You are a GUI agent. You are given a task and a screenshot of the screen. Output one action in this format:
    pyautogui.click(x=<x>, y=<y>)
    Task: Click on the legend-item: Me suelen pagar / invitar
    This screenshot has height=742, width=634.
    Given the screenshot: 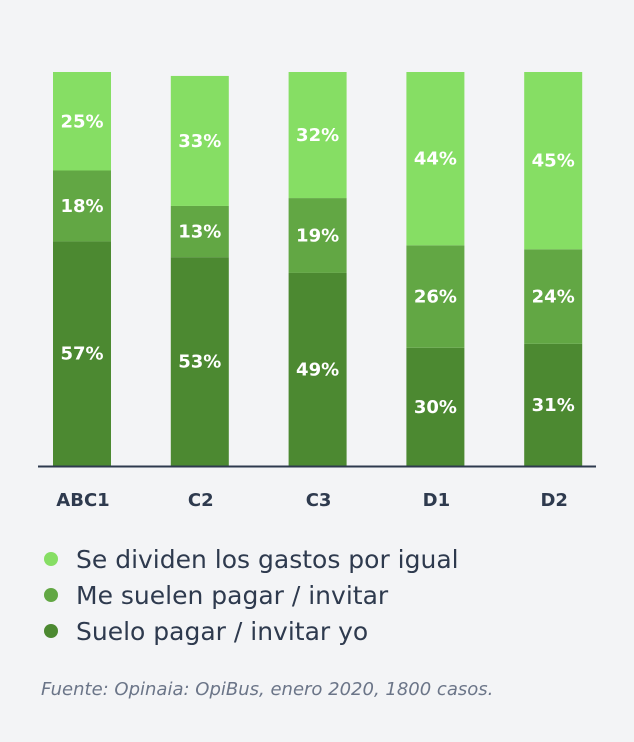 What is the action you would take?
    pyautogui.click(x=251, y=595)
    